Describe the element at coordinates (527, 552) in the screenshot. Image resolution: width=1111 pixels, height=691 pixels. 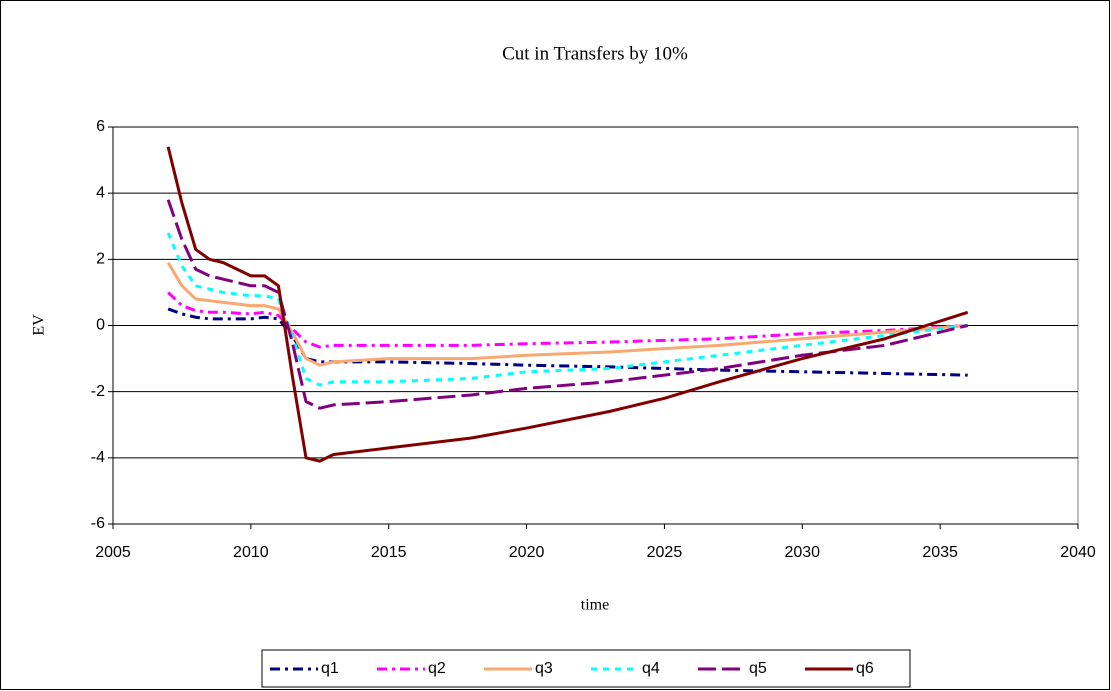
I see `x-tick-label: 2020` at that location.